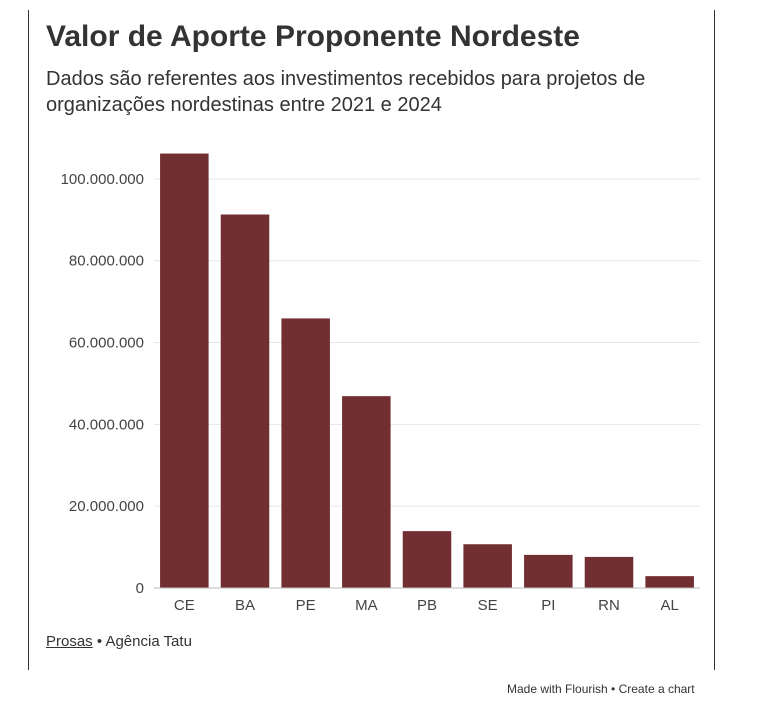 The width and height of the screenshot is (770, 706). Describe the element at coordinates (106, 261) in the screenshot. I see `y-tick-label: 80.000.000` at that location.